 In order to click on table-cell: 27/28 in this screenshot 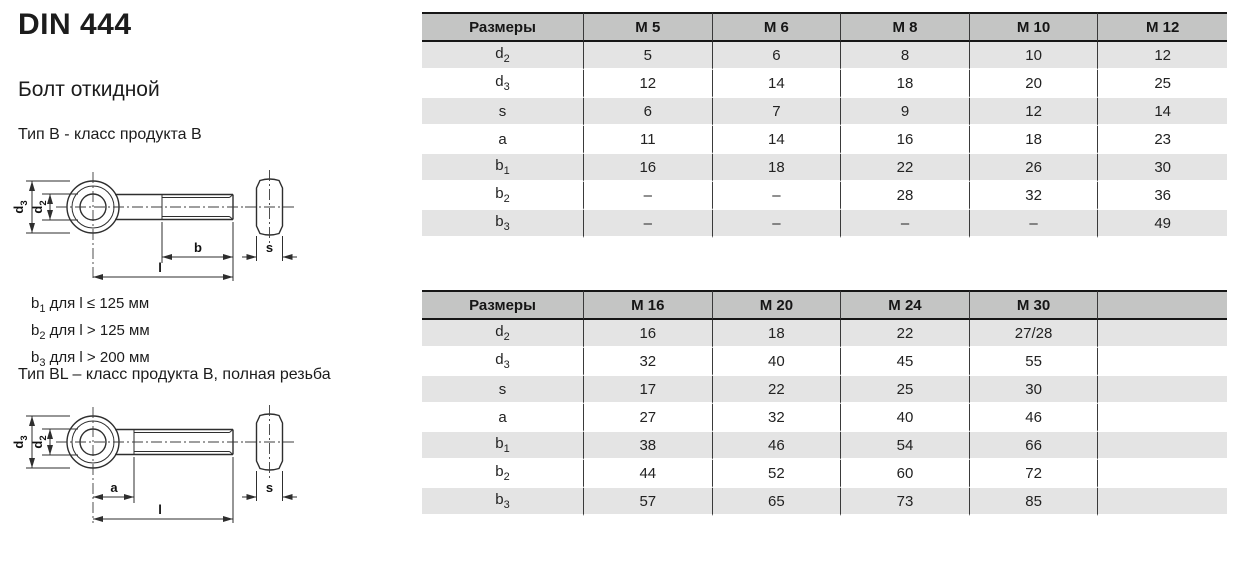, I will do `click(1034, 334)`.